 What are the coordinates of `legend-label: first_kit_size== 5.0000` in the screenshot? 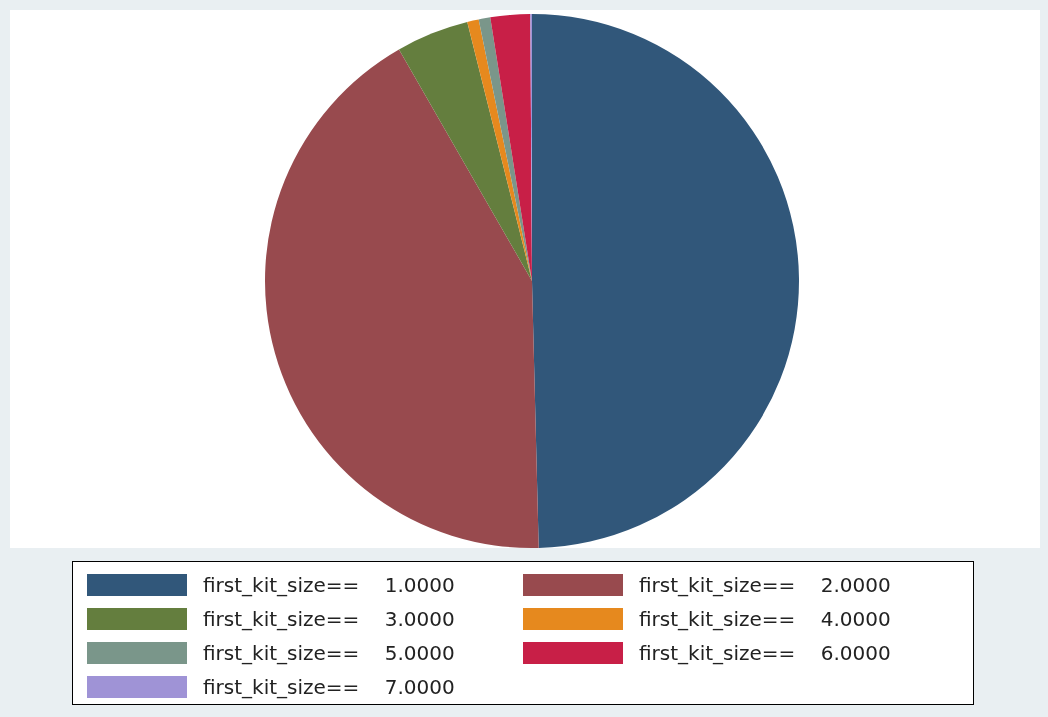 It's located at (329, 653).